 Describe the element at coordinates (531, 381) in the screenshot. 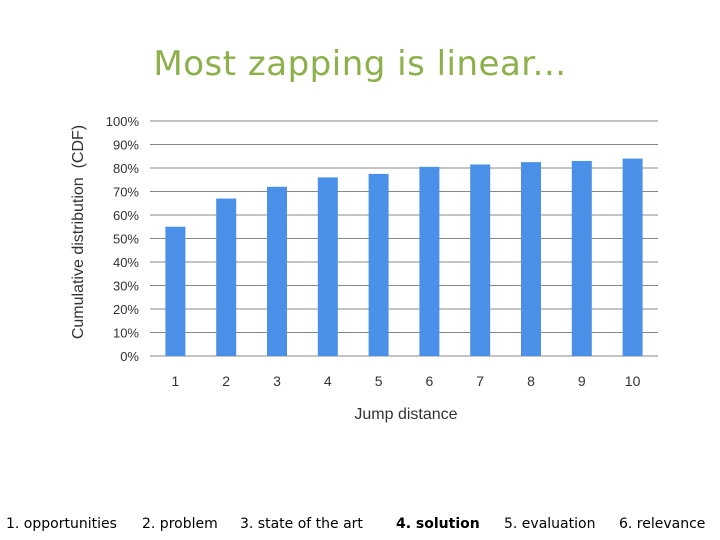

I see `x-tick-label: 8` at that location.